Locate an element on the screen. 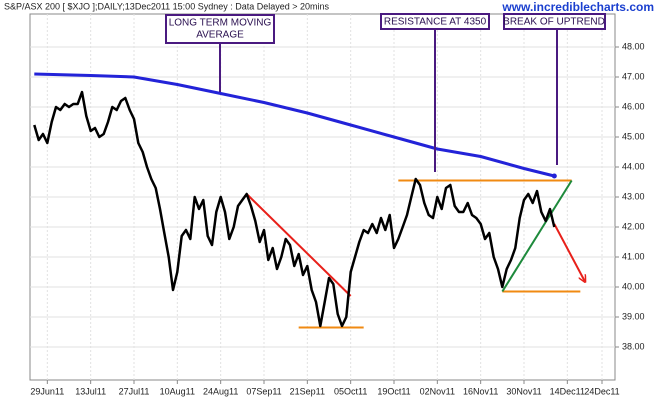 The width and height of the screenshot is (660, 405). x-tick-label: 13Jul11 is located at coordinates (90, 391).